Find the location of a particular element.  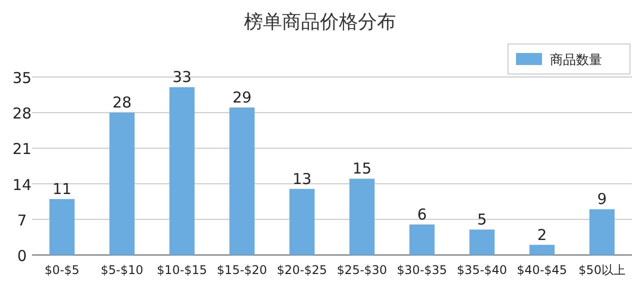

x-tick-label: $15-$20 is located at coordinates (242, 270).